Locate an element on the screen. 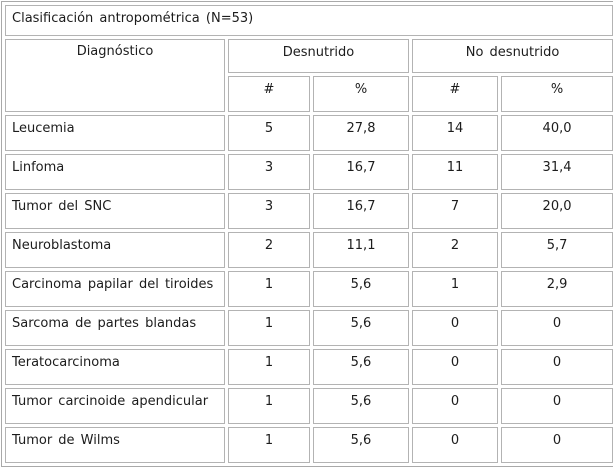 Image resolution: width=613 pixels, height=468 pixels. header-desnutrido-count: # is located at coordinates (269, 94).